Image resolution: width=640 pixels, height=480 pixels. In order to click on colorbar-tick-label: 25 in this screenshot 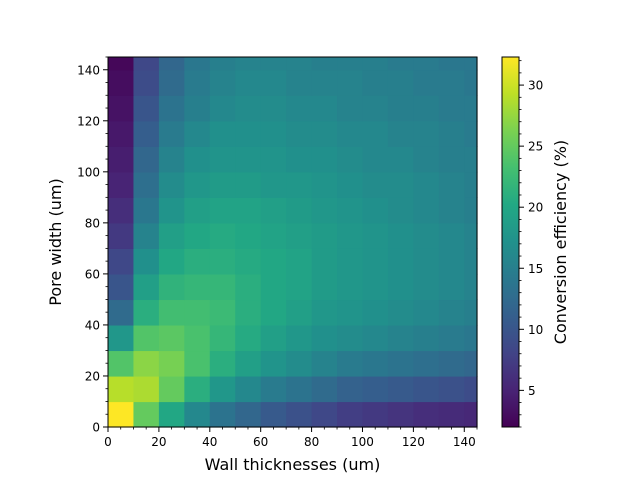, I will do `click(535, 147)`.